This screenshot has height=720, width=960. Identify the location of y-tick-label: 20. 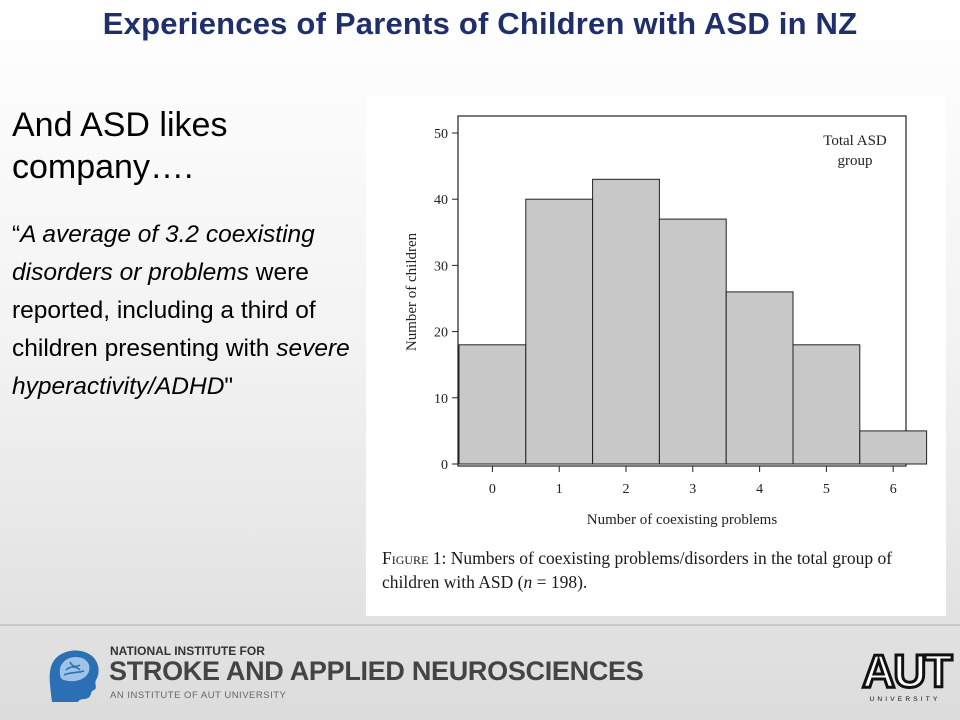
(441, 333).